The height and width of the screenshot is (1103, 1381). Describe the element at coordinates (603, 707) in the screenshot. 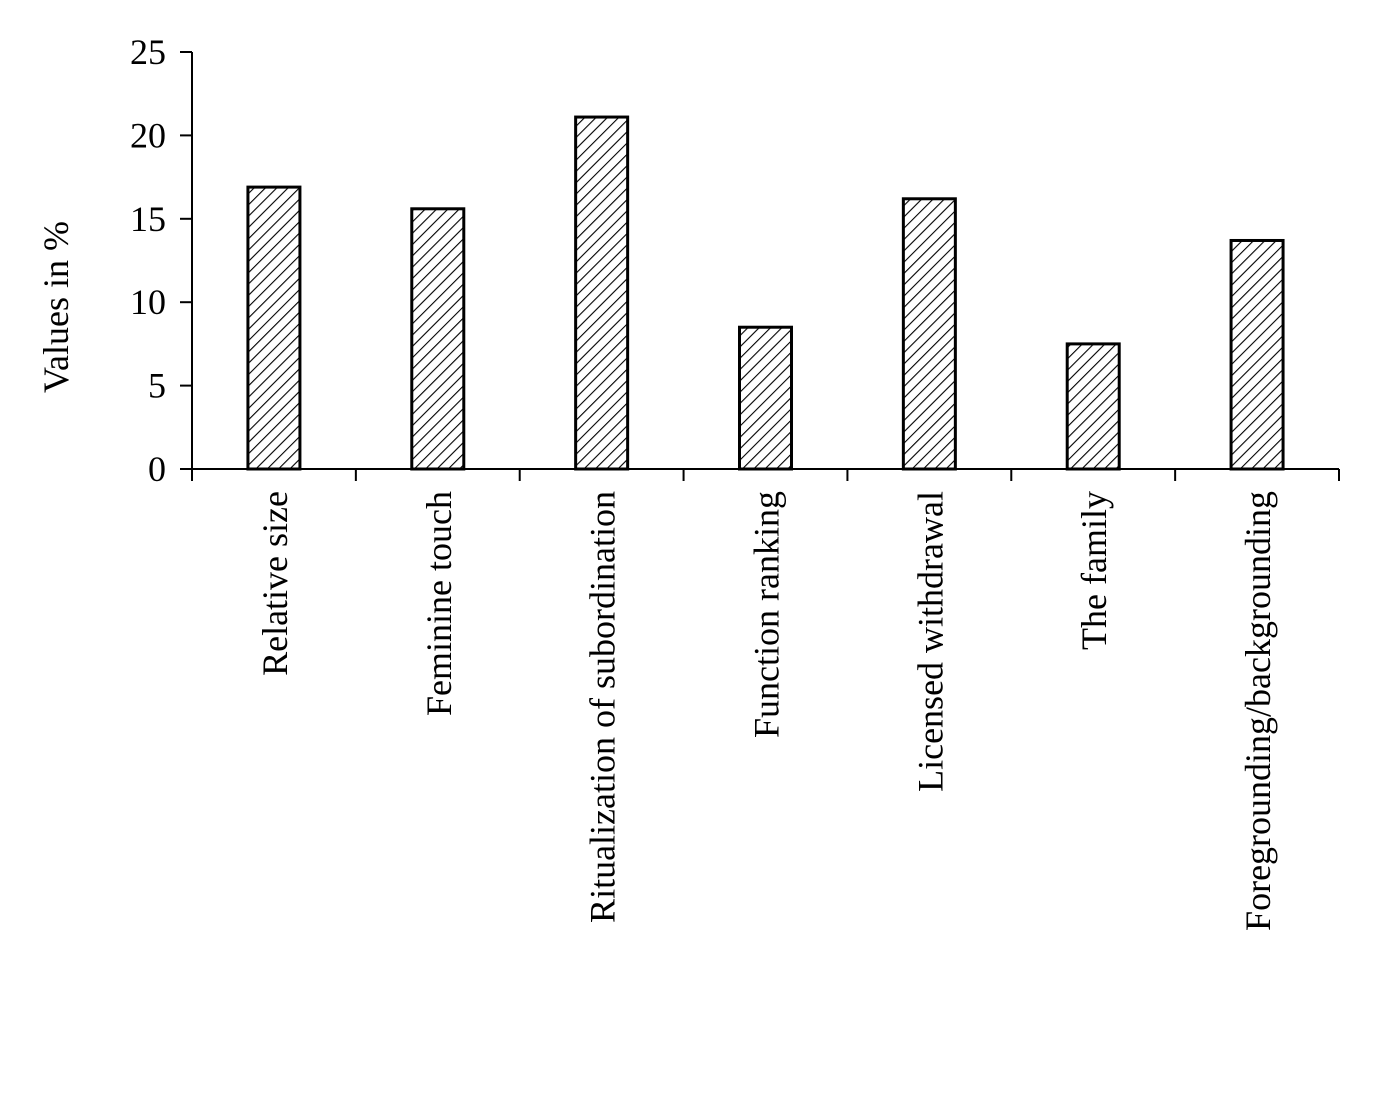

I see `category-label: Ritualization of subordination` at that location.